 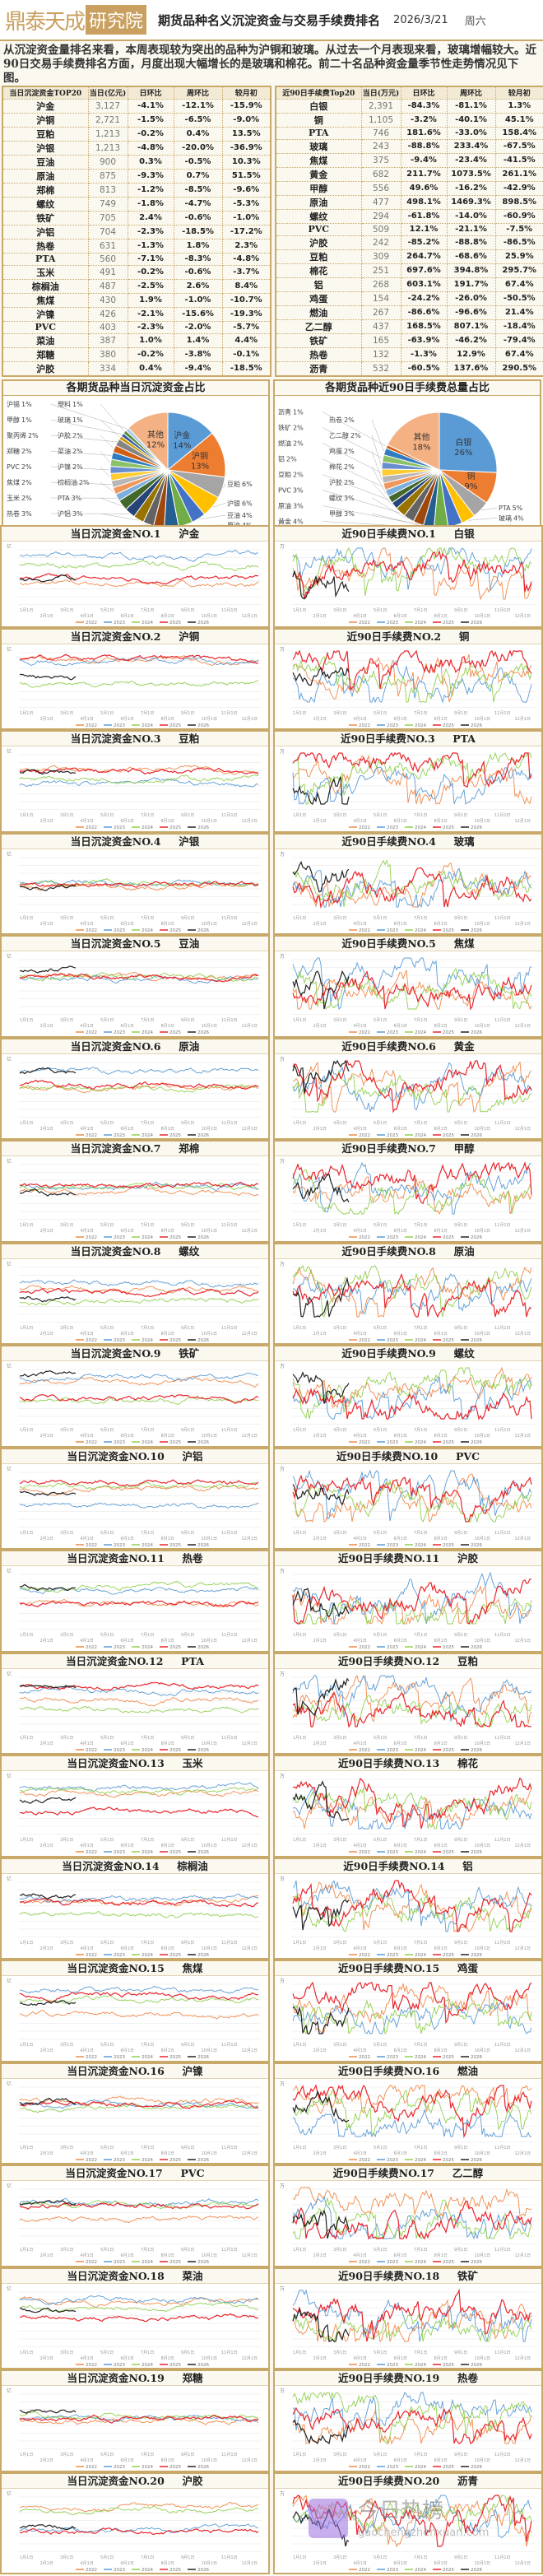 I want to click on commodity-name: 焦煤, so click(x=318, y=160).